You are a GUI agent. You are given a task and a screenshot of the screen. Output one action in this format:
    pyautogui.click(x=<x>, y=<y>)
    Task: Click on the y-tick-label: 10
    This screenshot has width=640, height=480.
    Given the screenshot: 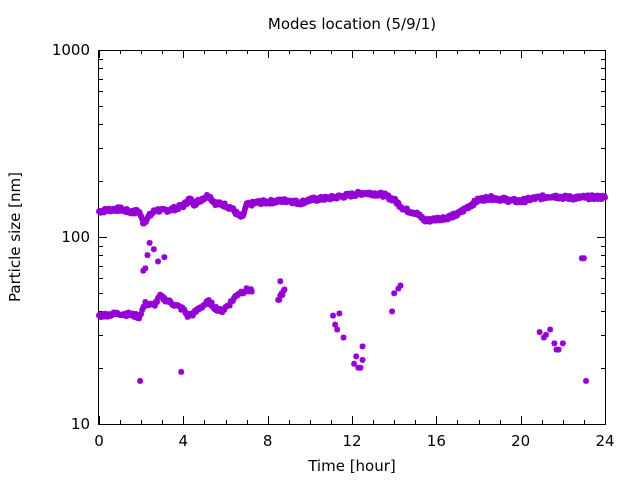 What is the action you would take?
    pyautogui.click(x=80, y=424)
    